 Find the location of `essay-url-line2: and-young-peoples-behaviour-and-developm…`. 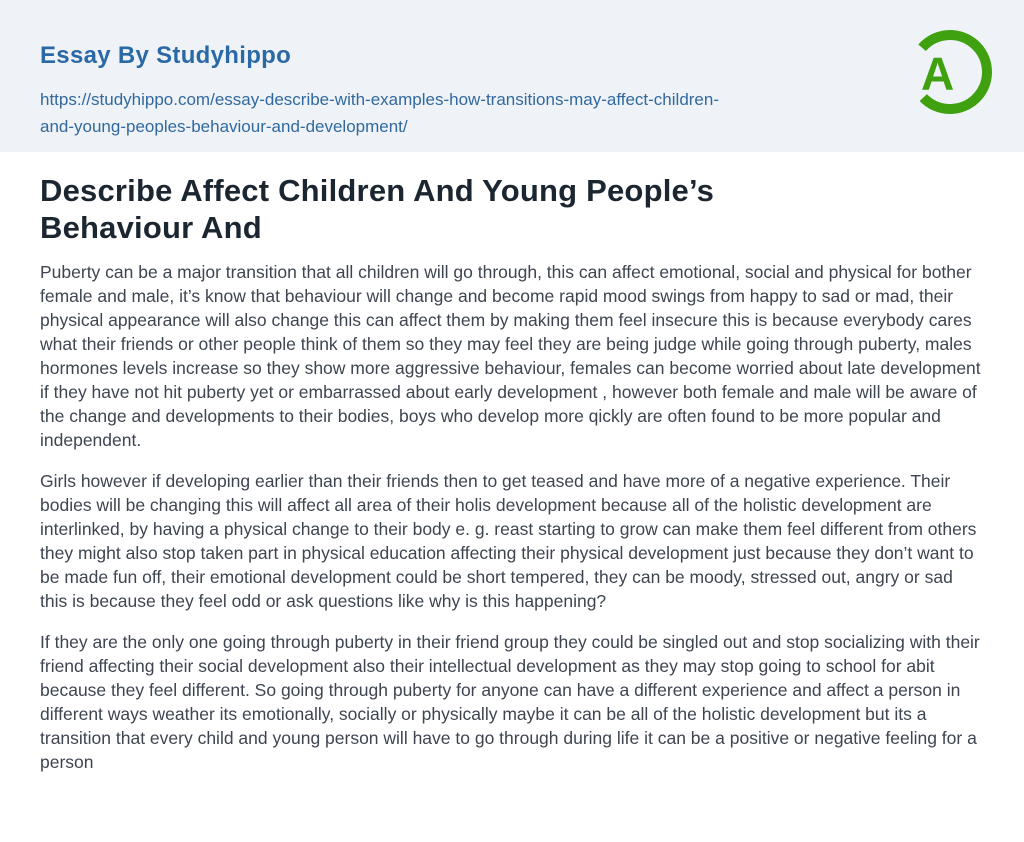

essay-url-line2: and-young-peoples-behaviour-and-developm… is located at coordinates (224, 126).